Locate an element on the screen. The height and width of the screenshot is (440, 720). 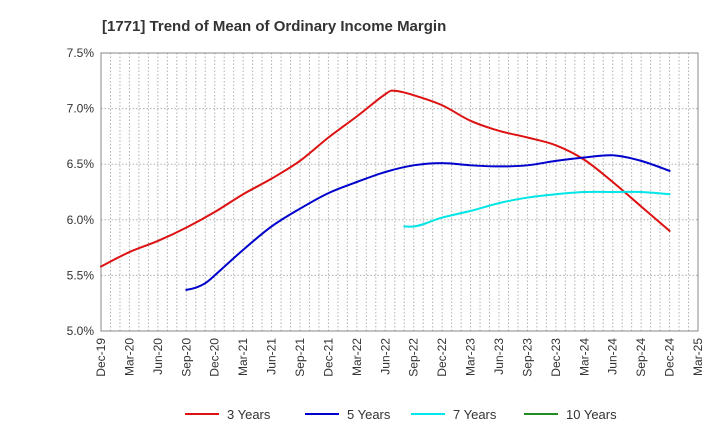
y-axis: 5.0% 5.5% 6.0% 6.5% 7.0% 7.5% is located at coordinates (81, 192).